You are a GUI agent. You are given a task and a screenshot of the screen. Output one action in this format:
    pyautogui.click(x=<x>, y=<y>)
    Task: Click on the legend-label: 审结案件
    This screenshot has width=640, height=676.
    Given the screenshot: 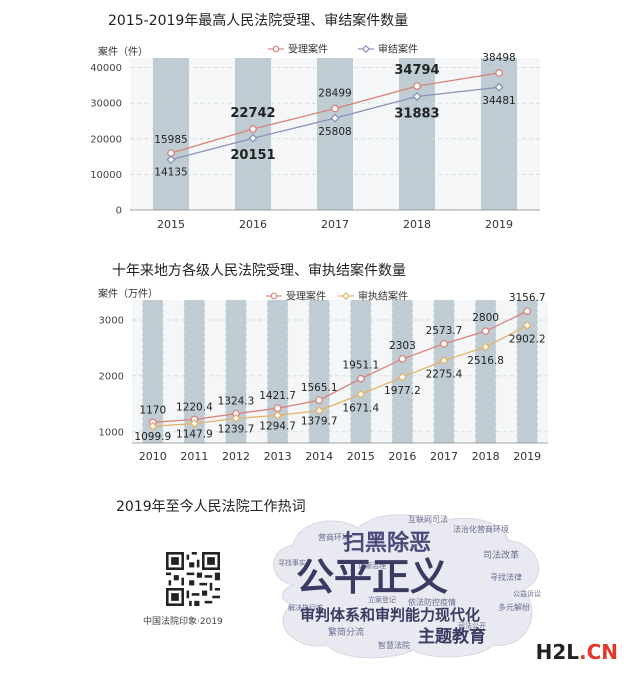 What is the action you would take?
    pyautogui.click(x=398, y=49)
    